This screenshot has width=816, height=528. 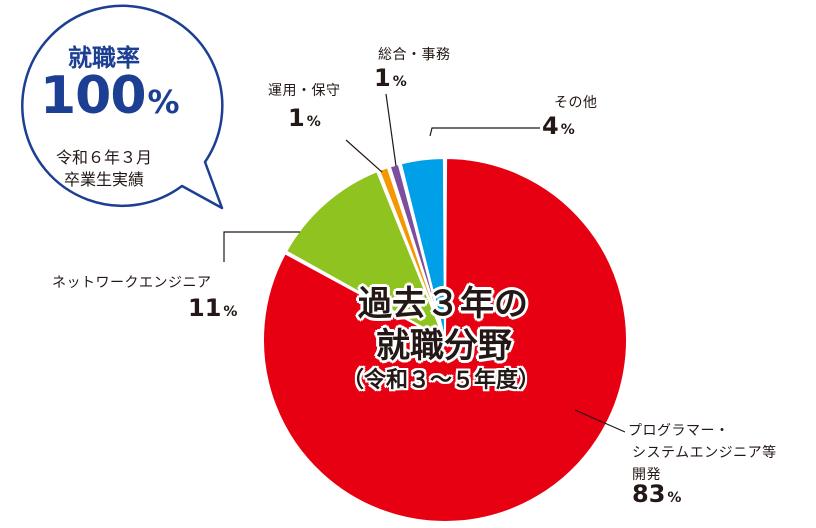 I want to click on slice-label: プログラマー・, so click(x=679, y=431).